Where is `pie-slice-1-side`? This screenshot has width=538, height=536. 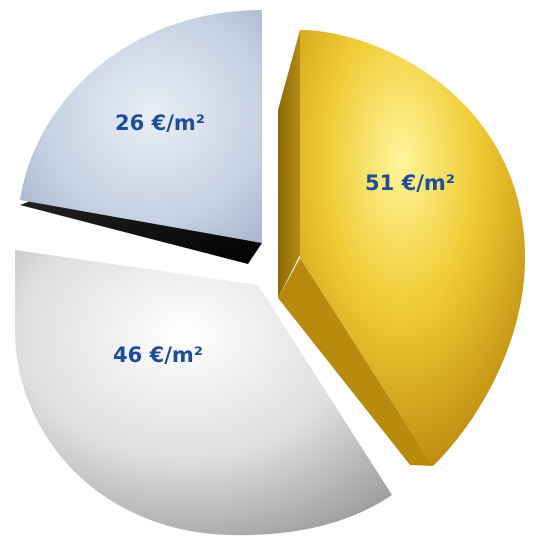
pie-slice-1-side is located at coordinates (289, 164).